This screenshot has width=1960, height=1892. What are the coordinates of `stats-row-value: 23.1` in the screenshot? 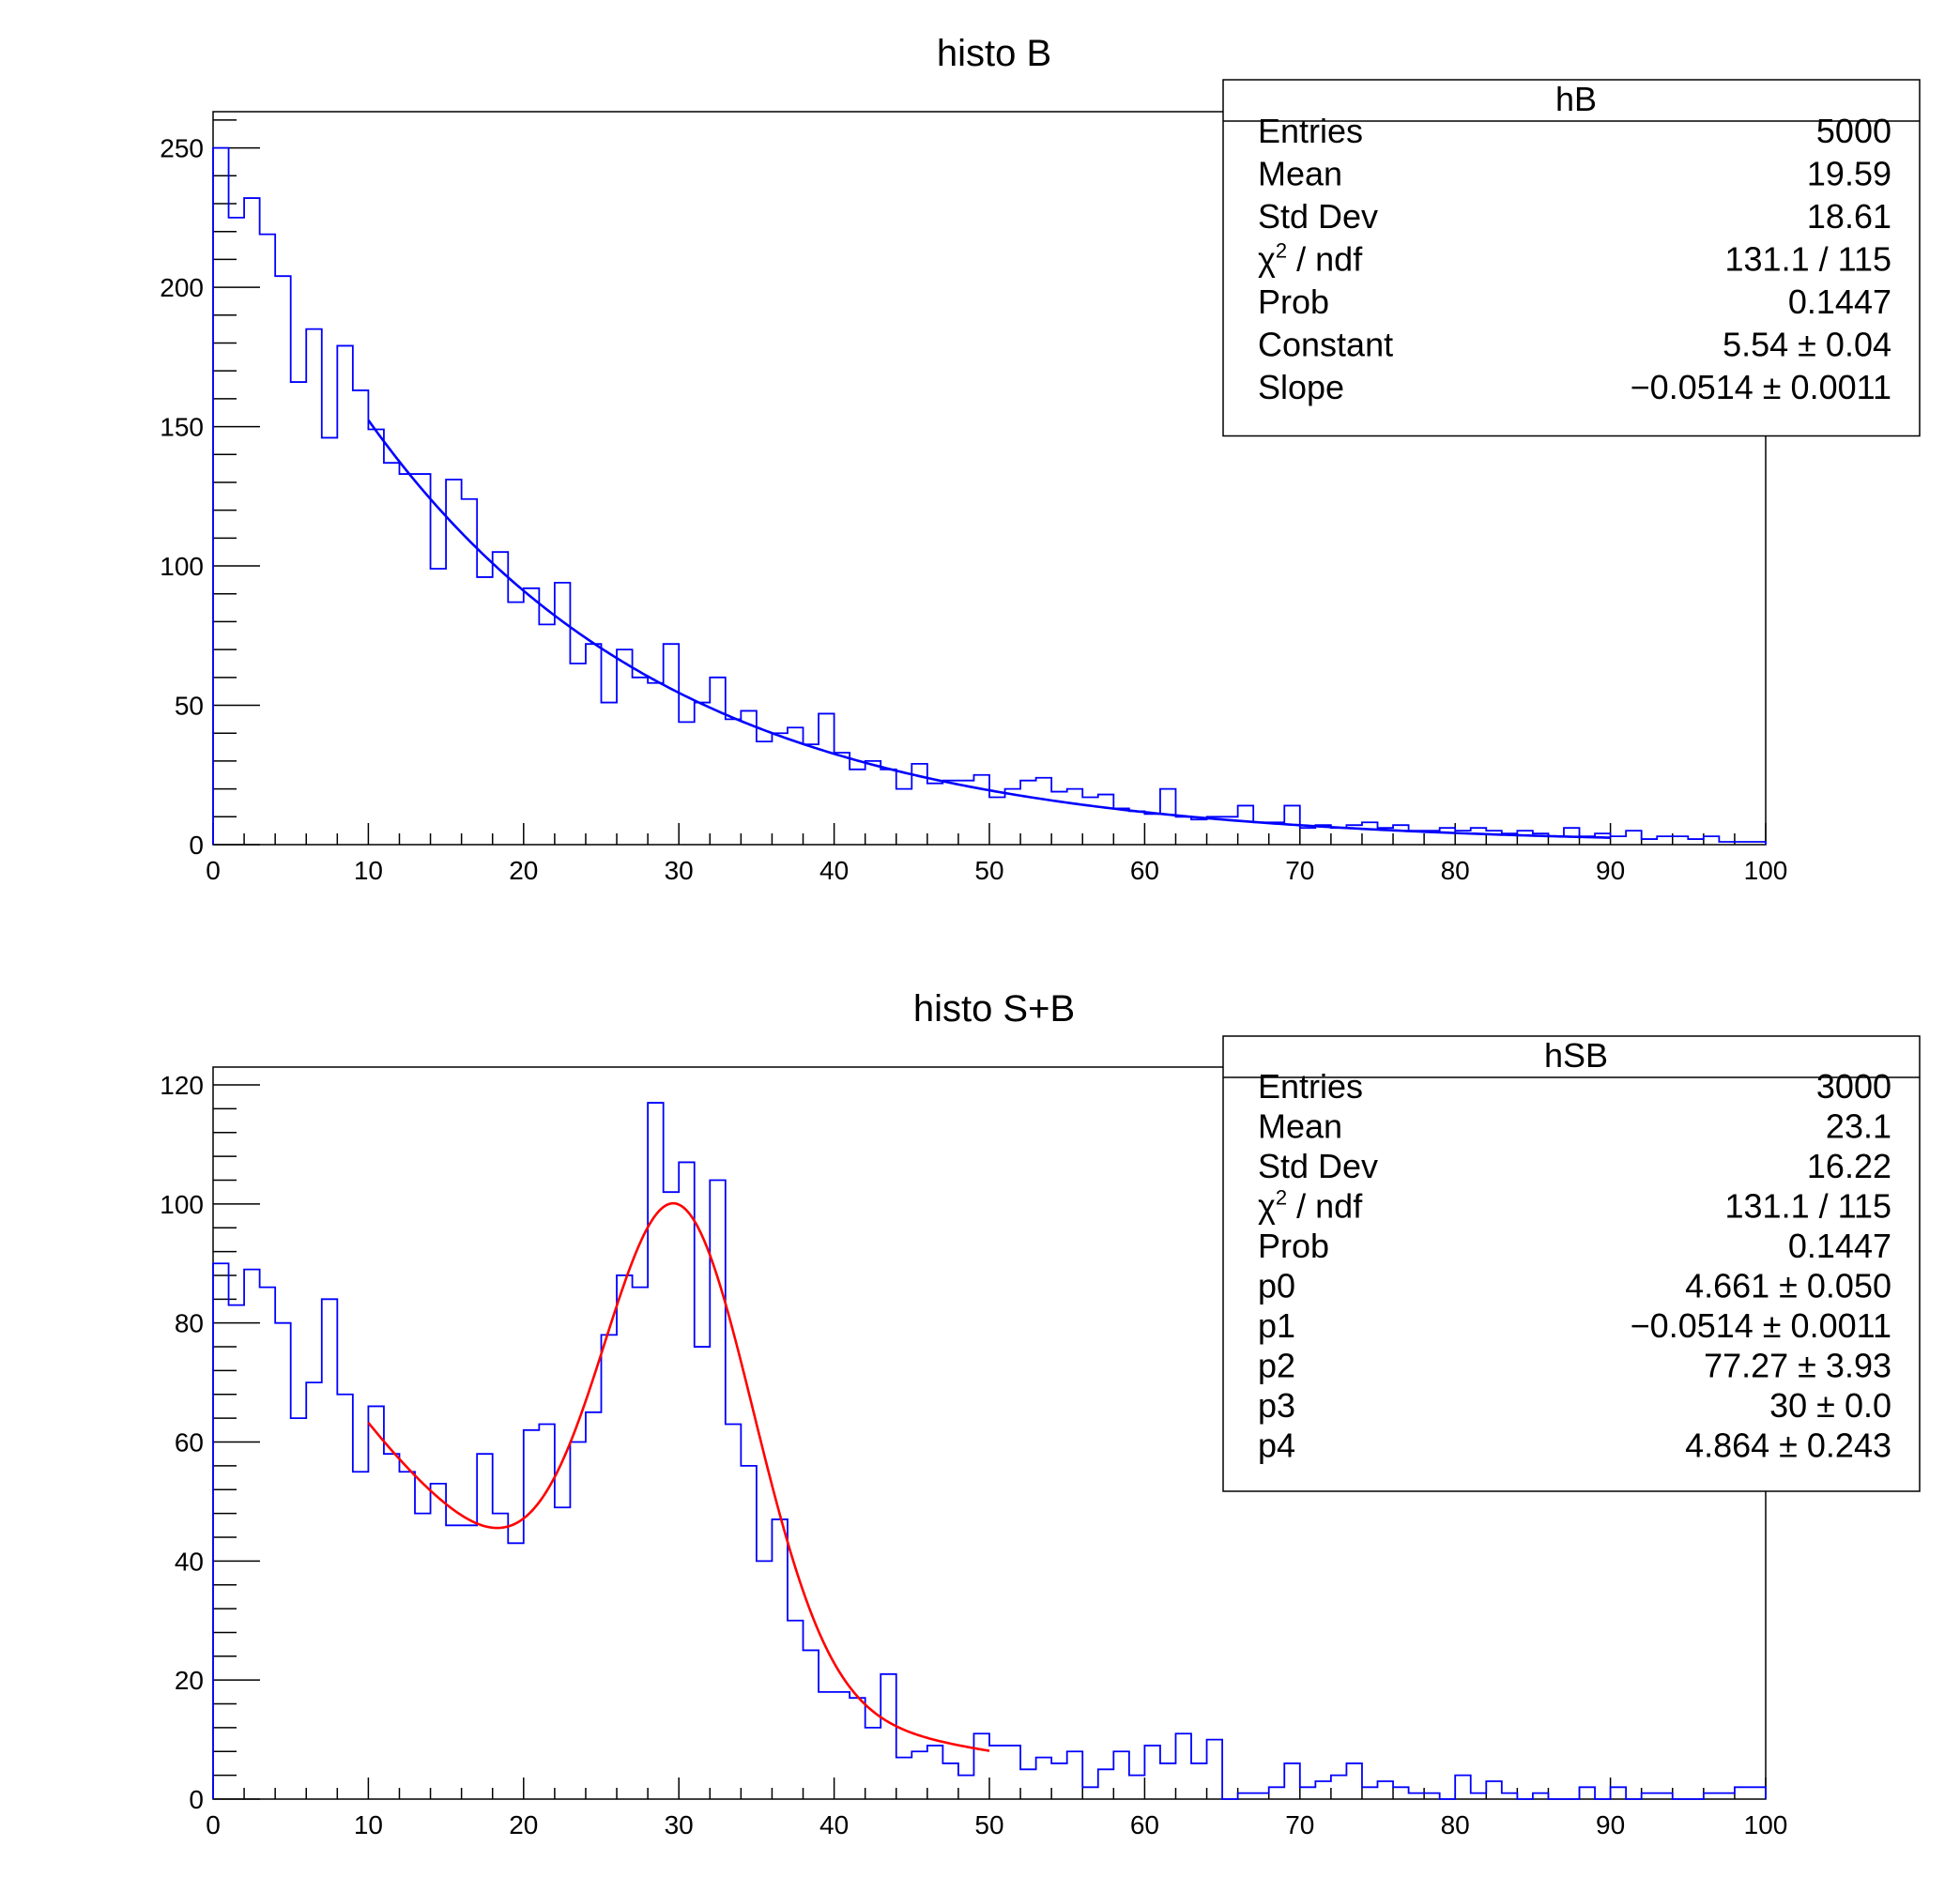 It's located at (1858, 1126).